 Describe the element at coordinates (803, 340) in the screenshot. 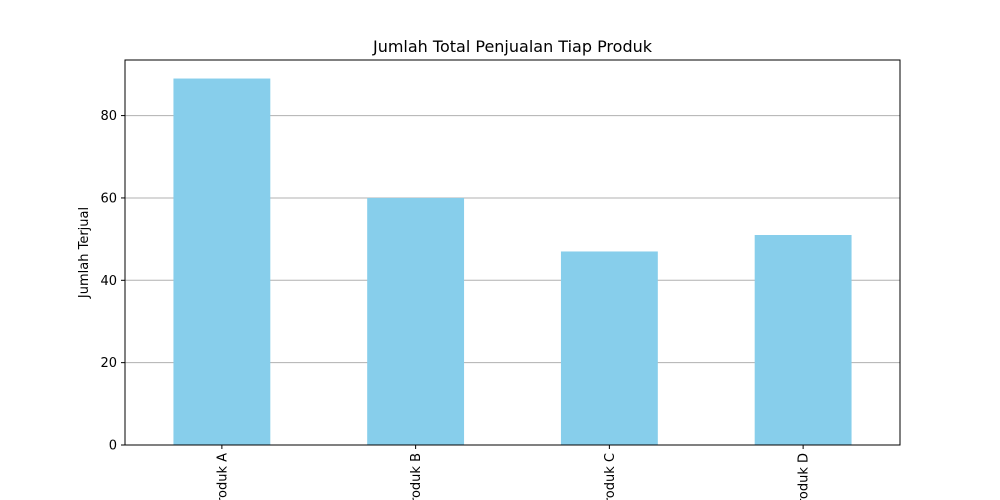

I see `bar-produk-d` at that location.